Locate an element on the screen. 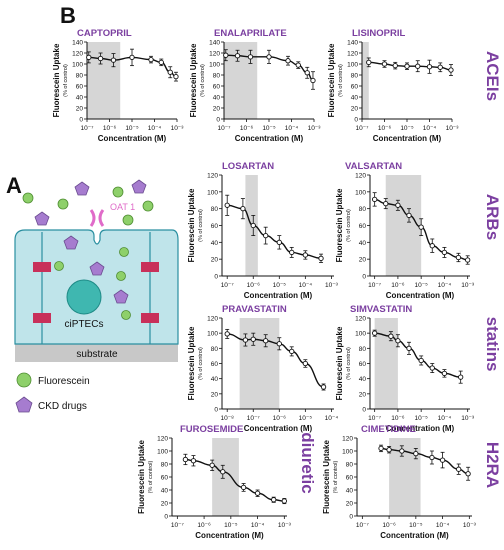 This screenshot has height=550, width=504. tight-junction is located at coordinates (42, 267).